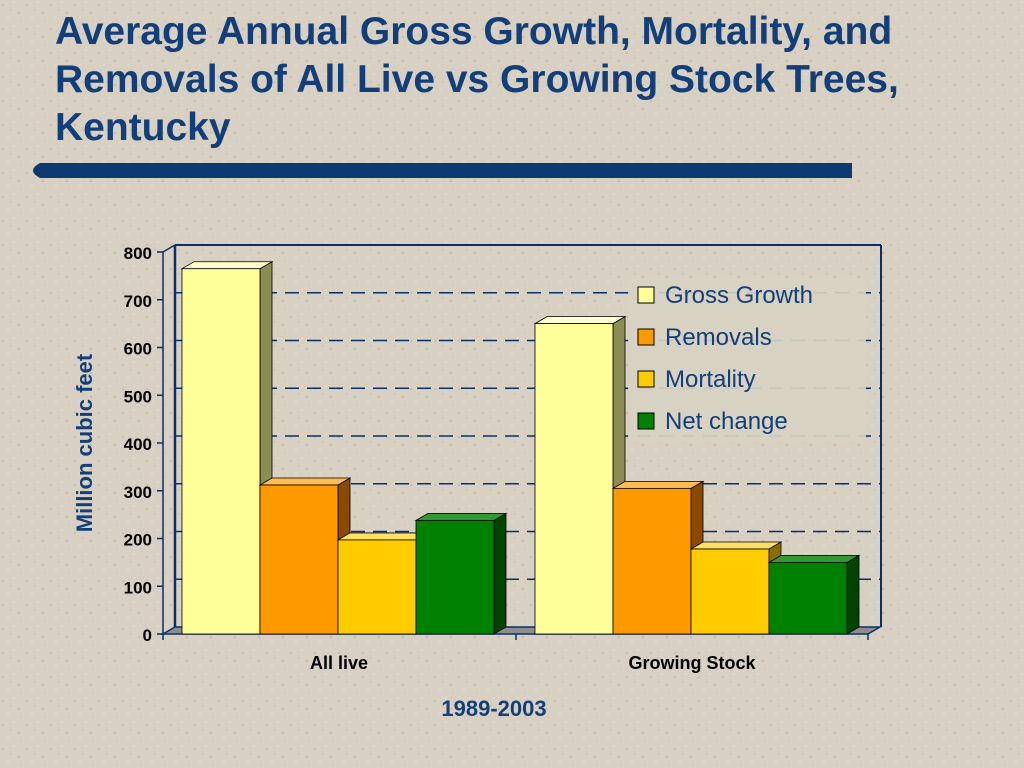 The height and width of the screenshot is (768, 1024). I want to click on axis-top-connector, so click(169, 248).